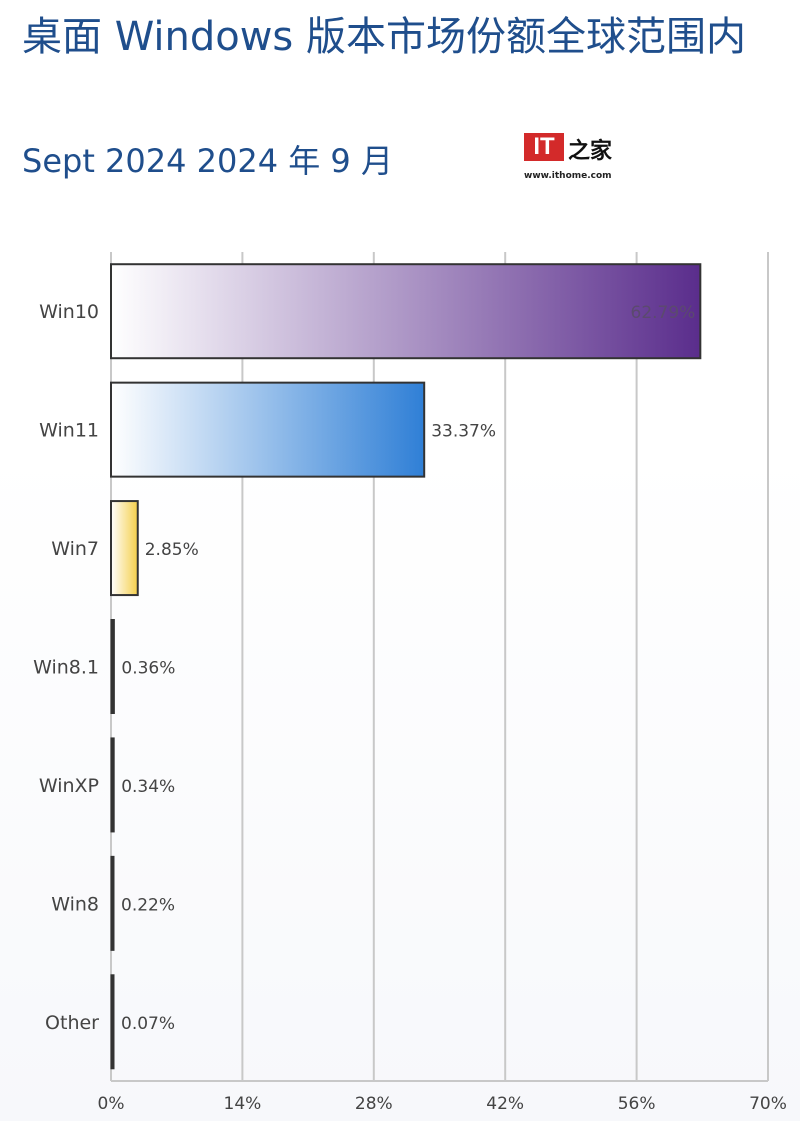 The image size is (800, 1121). I want to click on data-label: 33.37%, so click(463, 432).